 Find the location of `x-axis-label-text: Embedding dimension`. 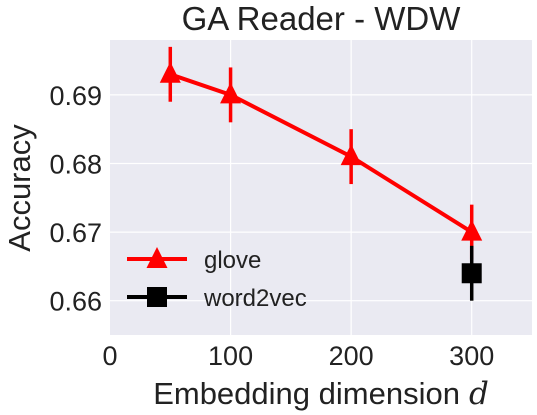

x-axis-label-text: Embedding dimension is located at coordinates (306, 393).